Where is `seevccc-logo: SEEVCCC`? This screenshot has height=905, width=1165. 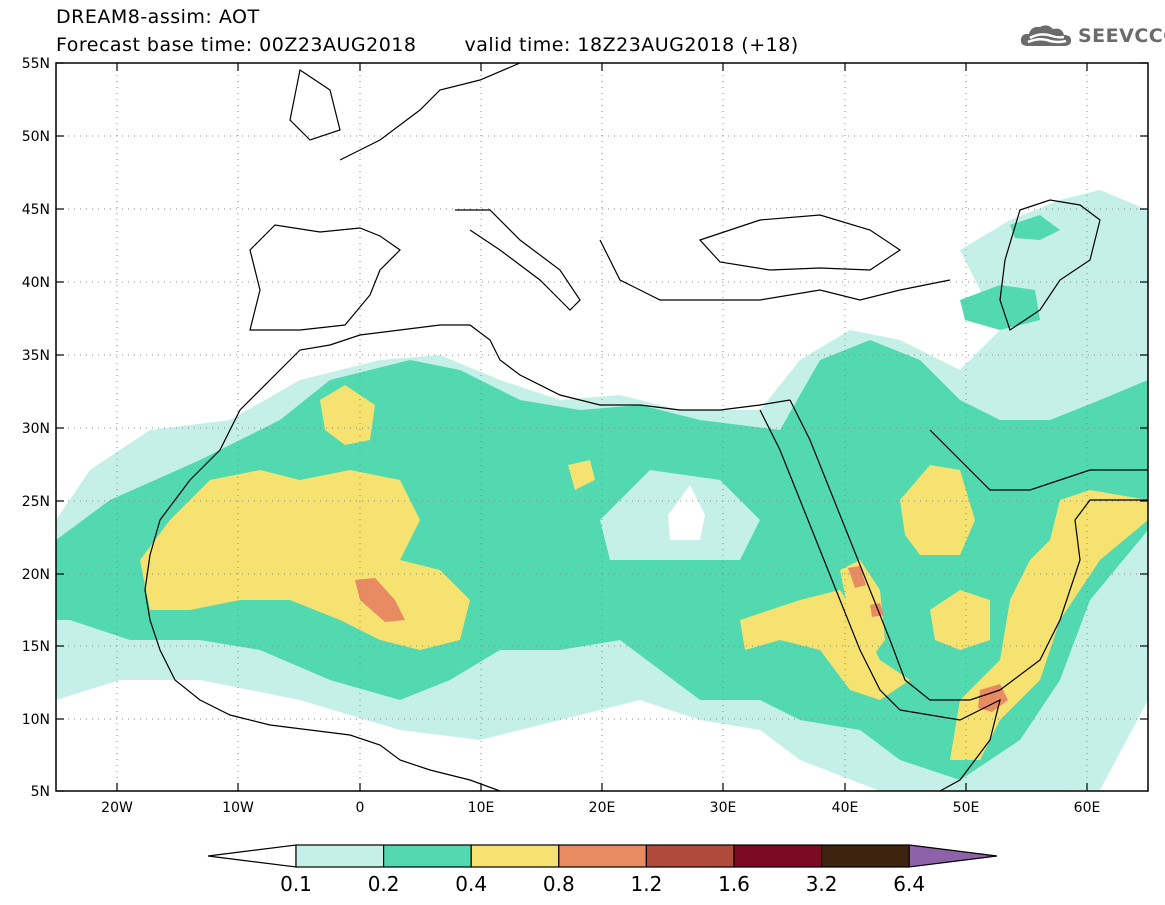
seevccc-logo: SEEVCCC is located at coordinates (1091, 36).